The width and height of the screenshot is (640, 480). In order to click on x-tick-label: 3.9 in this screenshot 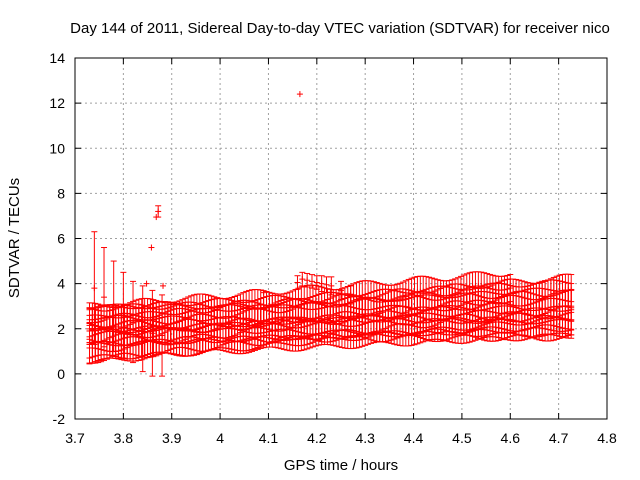, I will do `click(172, 438)`.